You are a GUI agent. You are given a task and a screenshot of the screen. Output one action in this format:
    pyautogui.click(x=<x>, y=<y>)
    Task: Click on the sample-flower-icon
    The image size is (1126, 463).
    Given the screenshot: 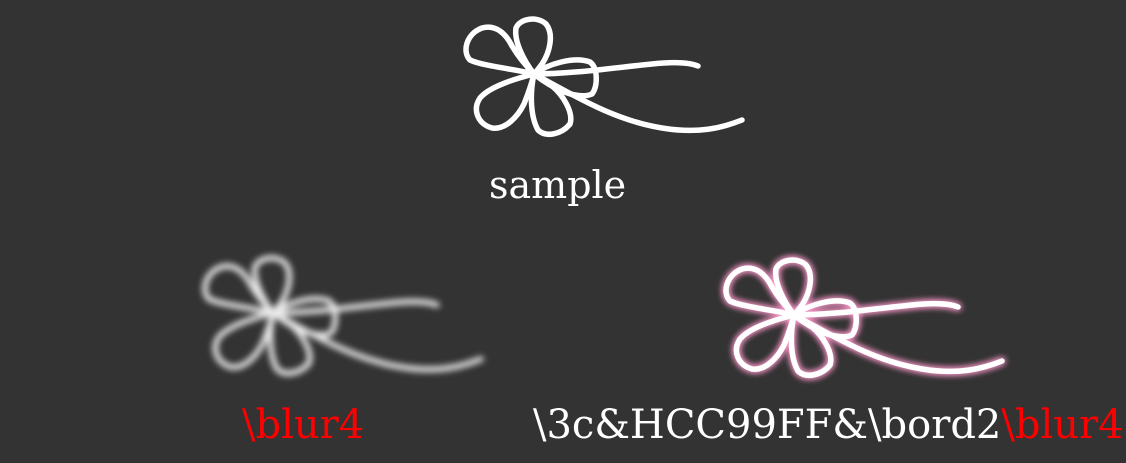 What is the action you would take?
    pyautogui.click(x=603, y=78)
    